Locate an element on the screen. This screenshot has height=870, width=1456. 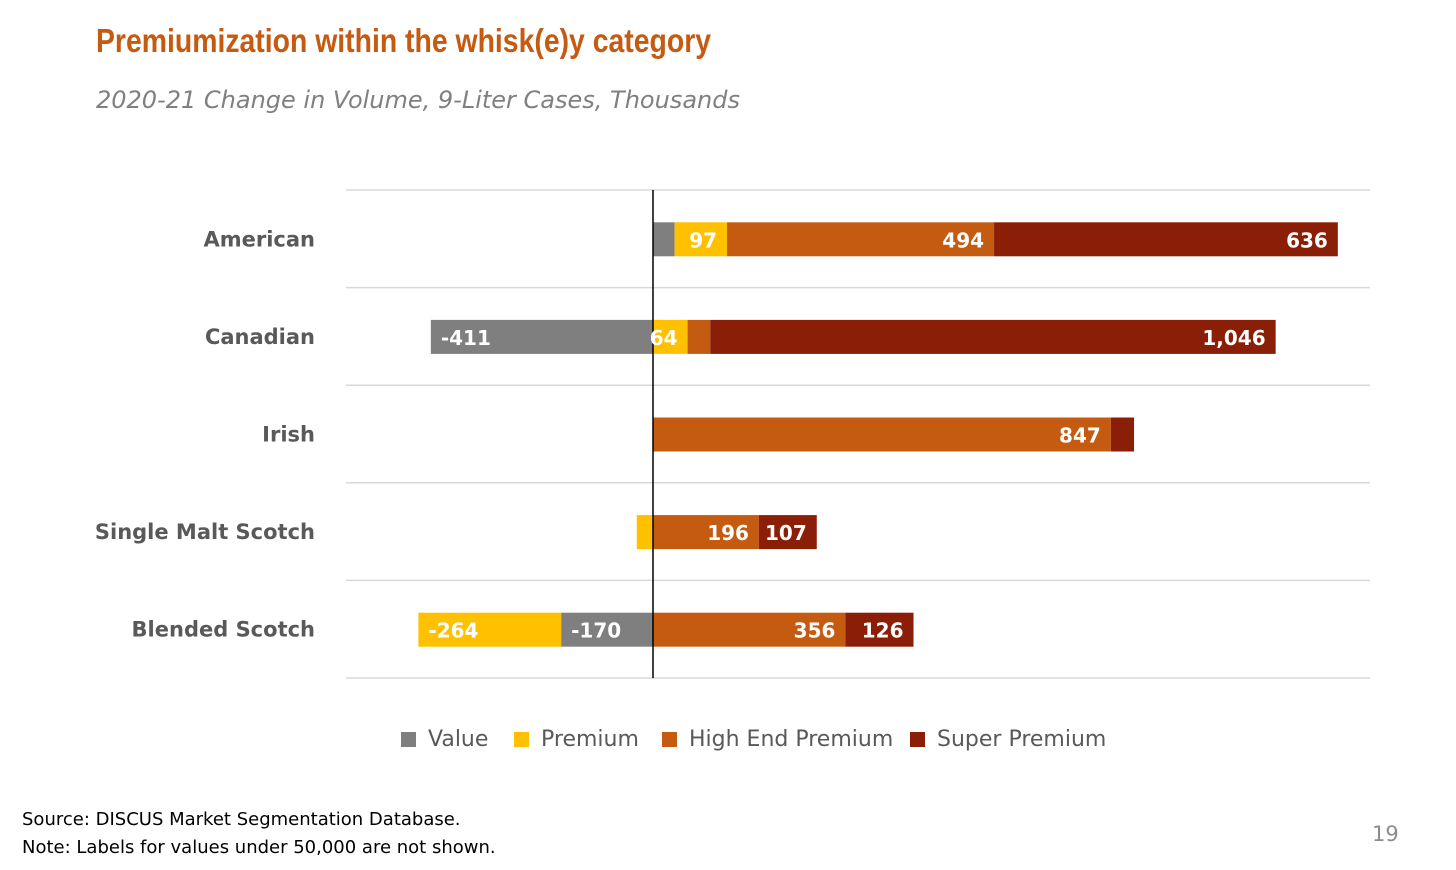
category-label: Irish is located at coordinates (288, 435).